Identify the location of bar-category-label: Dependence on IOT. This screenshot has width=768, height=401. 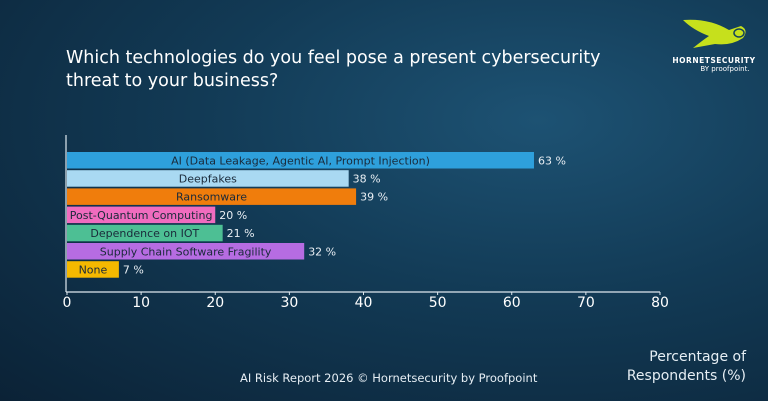
(144, 233).